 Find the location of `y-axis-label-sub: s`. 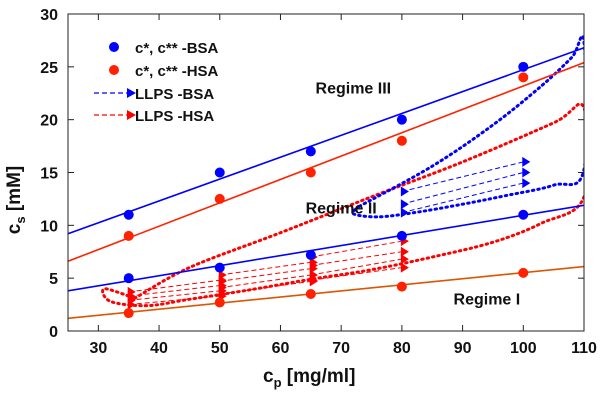

y-axis-label-sub: s is located at coordinates (20, 219).